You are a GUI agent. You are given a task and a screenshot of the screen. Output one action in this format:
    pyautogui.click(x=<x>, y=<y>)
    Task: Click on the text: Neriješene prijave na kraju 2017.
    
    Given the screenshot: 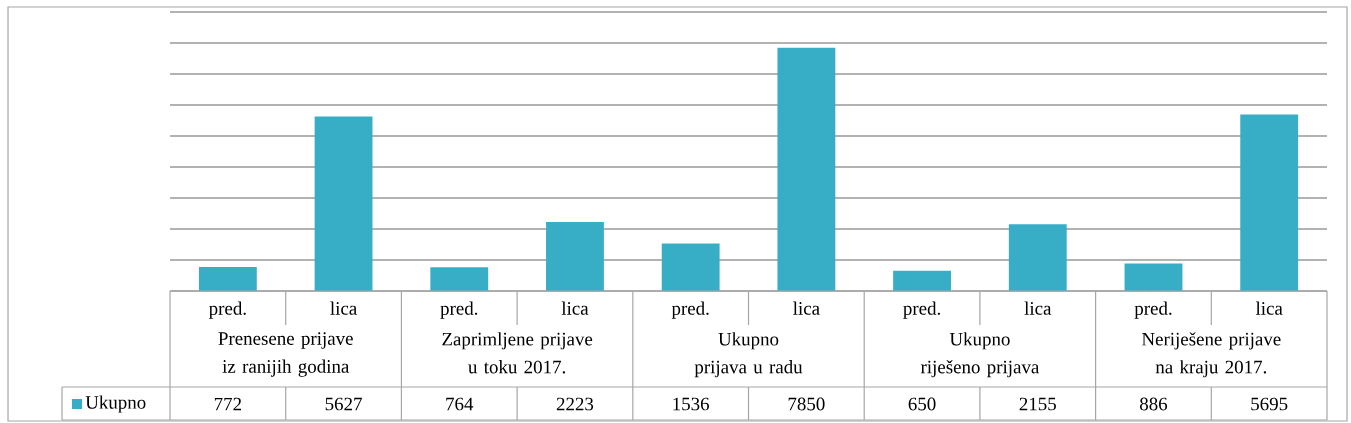 What is the action you would take?
    pyautogui.click(x=1211, y=355)
    